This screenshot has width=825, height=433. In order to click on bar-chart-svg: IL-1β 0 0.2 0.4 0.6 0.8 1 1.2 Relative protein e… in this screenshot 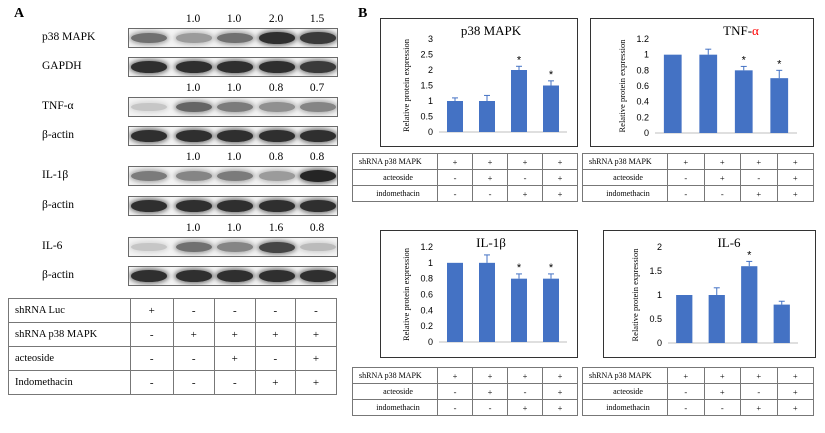, I will do `click(484, 291)`.